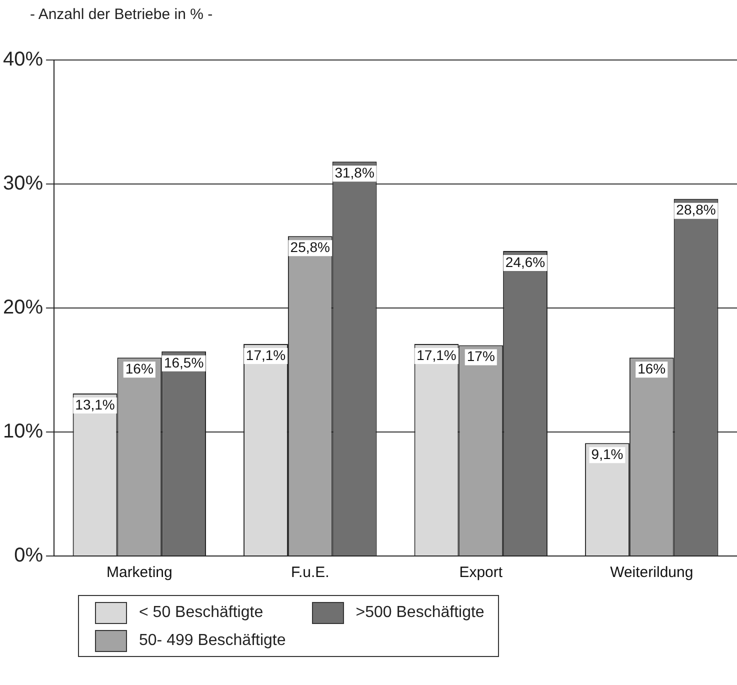  Describe the element at coordinates (139, 573) in the screenshot. I see `x-tick-label: Marketing` at that location.